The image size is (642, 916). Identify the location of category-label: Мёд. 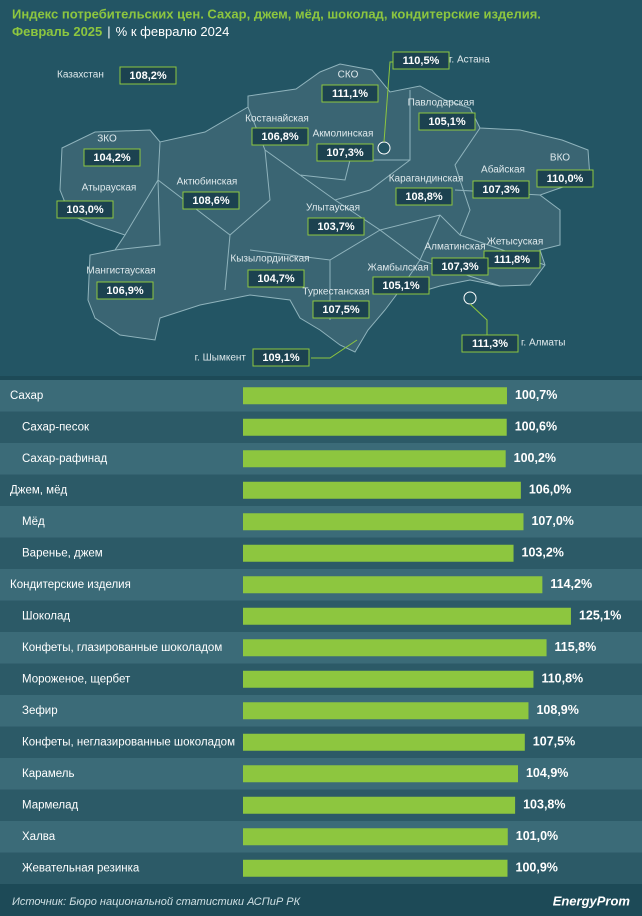
(33, 522).